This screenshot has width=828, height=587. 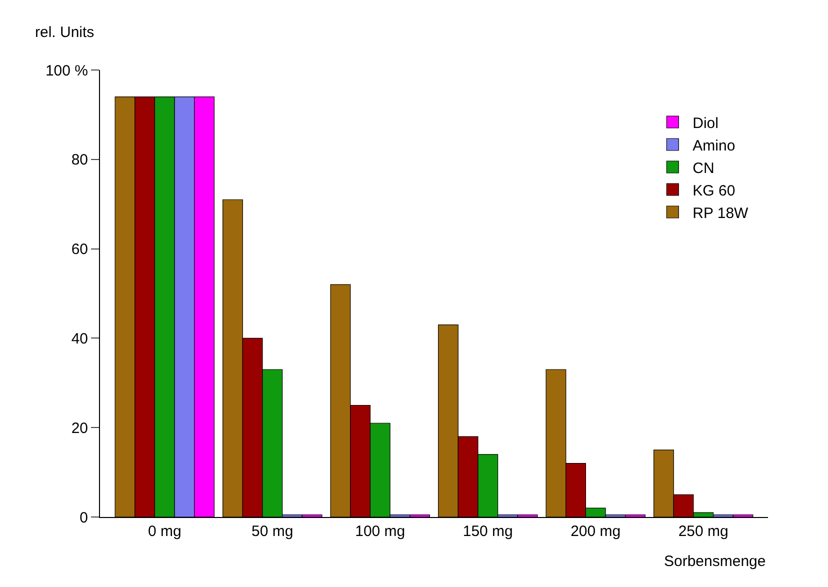 I want to click on y-tick-label: 100 %, so click(x=66, y=71).